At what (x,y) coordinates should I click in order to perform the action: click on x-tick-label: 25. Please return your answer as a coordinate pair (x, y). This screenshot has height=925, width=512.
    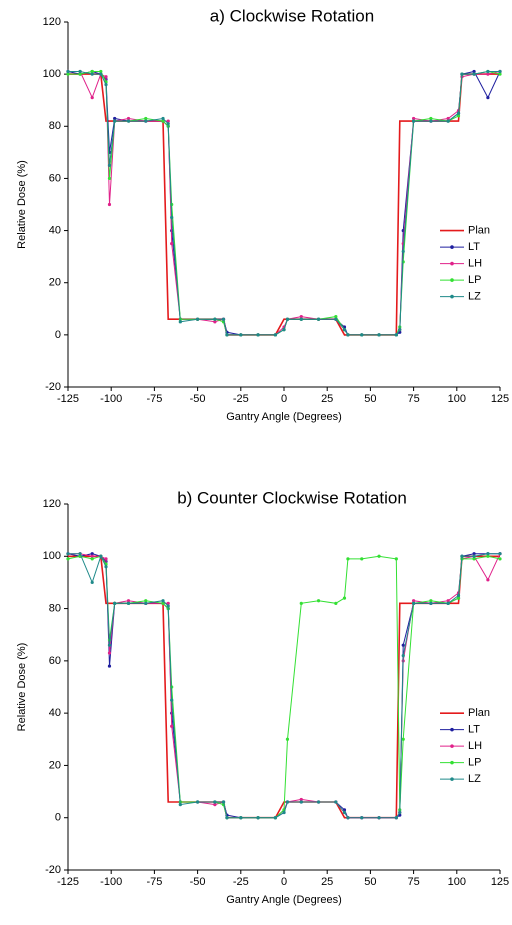
    Looking at the image, I should click on (327, 399).